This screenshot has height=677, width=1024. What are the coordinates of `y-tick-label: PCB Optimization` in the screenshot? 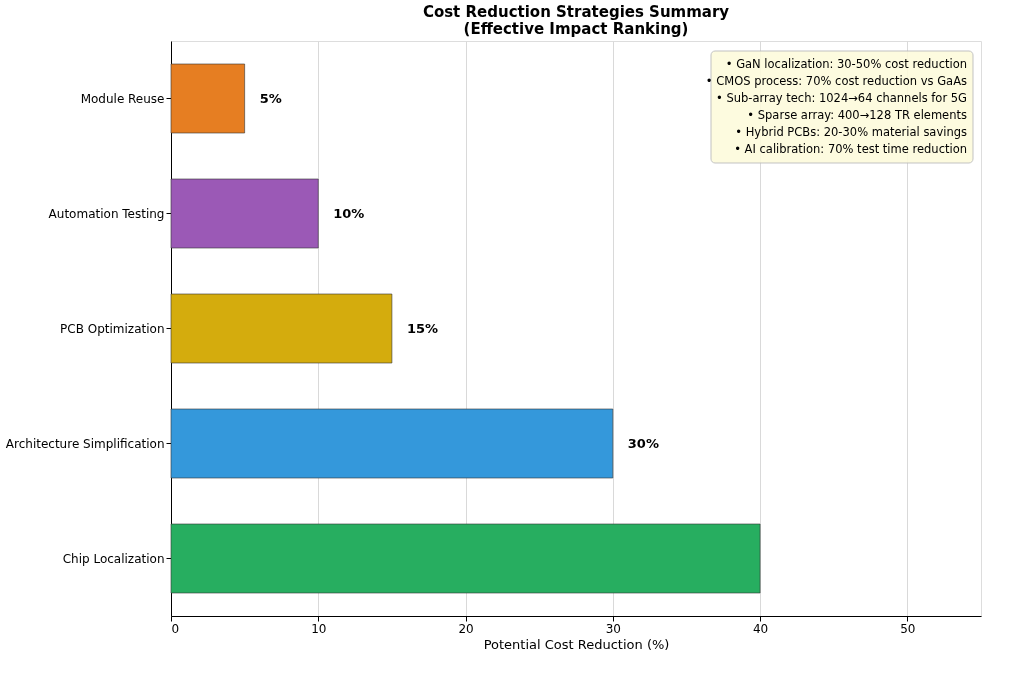 It's located at (112, 328).